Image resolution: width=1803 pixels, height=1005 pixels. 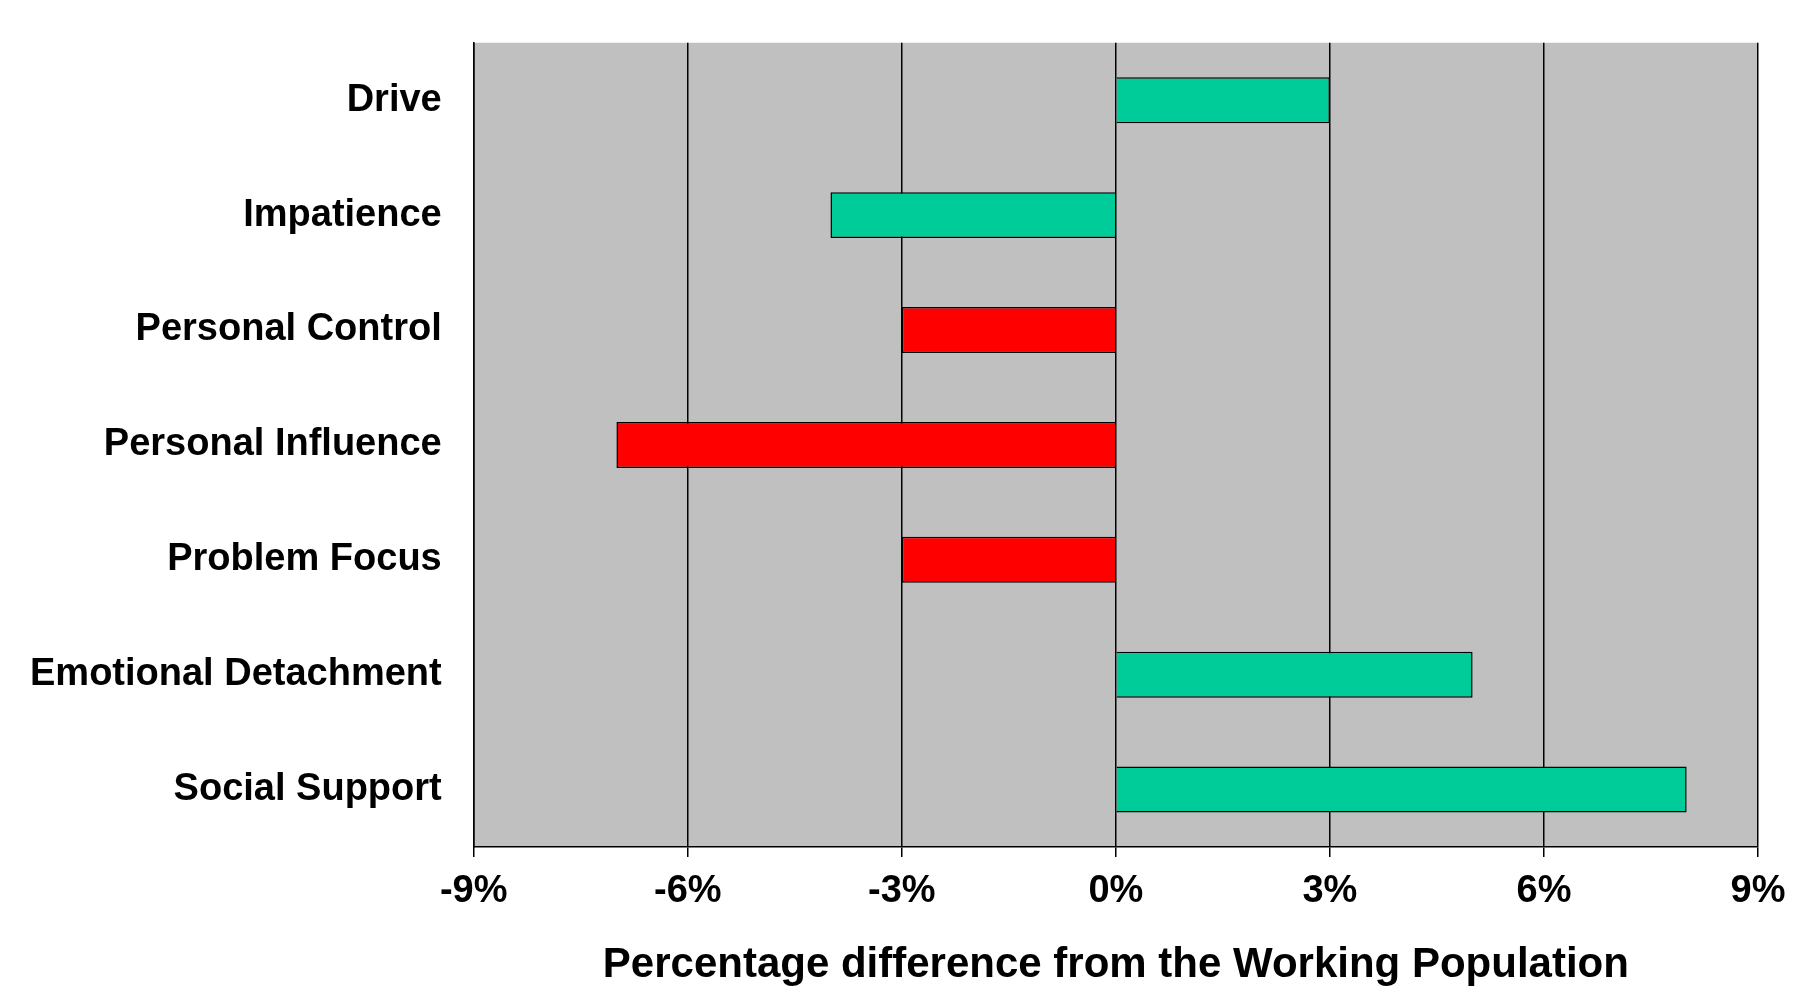 What do you see at coordinates (473, 889) in the screenshot?
I see `x-tick-label: -9%` at bounding box center [473, 889].